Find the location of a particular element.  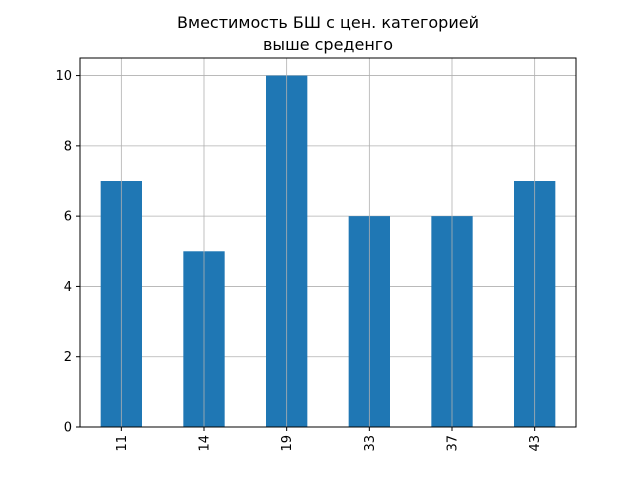

y-tick-label: 8 is located at coordinates (68, 146).